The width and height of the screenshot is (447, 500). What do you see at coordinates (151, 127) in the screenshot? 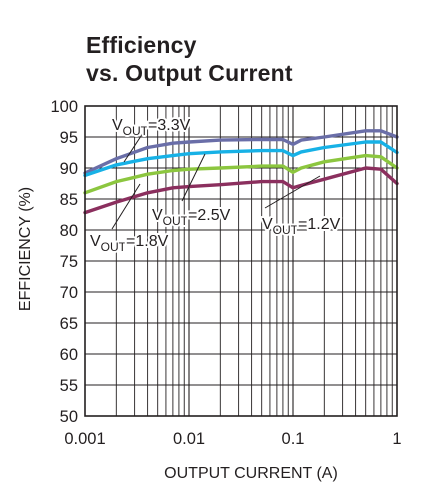
I see `series-annotation-0: VOUT=3.3V` at bounding box center [151, 127].